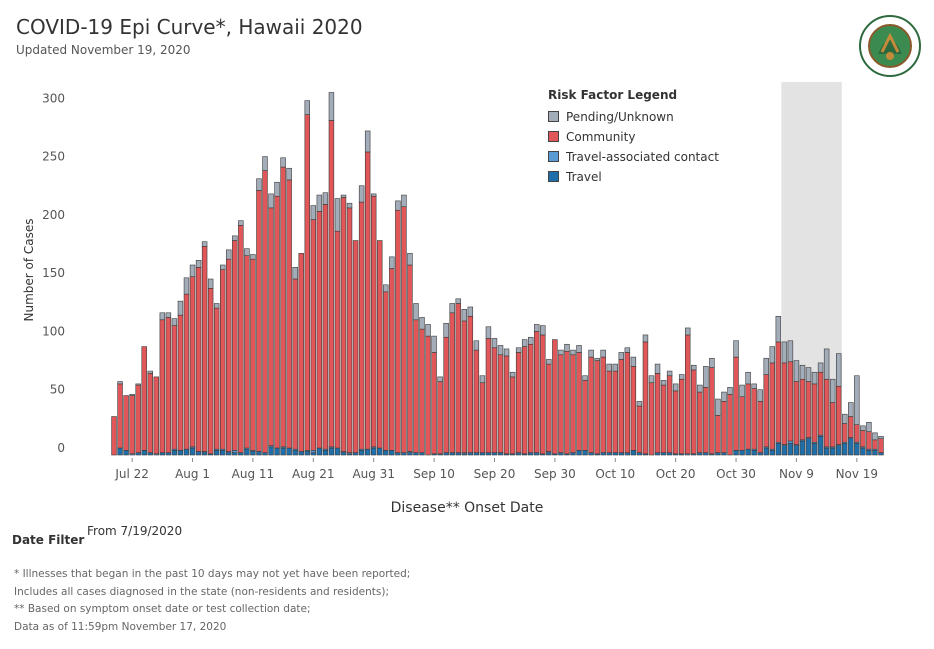 The height and width of the screenshot is (649, 934). Describe the element at coordinates (120, 626) in the screenshot. I see `footnote: Data as of 11:59pm November 17, 2020` at that location.